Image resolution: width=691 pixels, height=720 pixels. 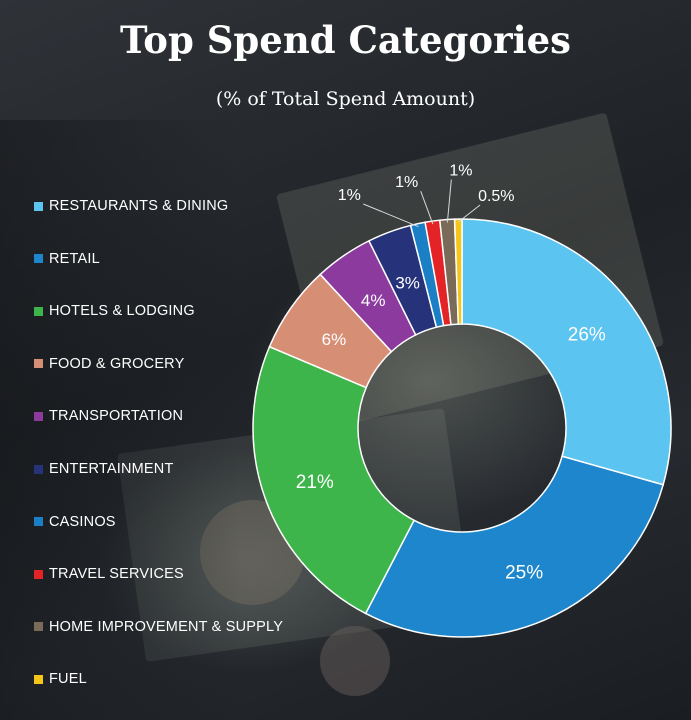 I want to click on slice-value-label: 26%, so click(x=587, y=335).